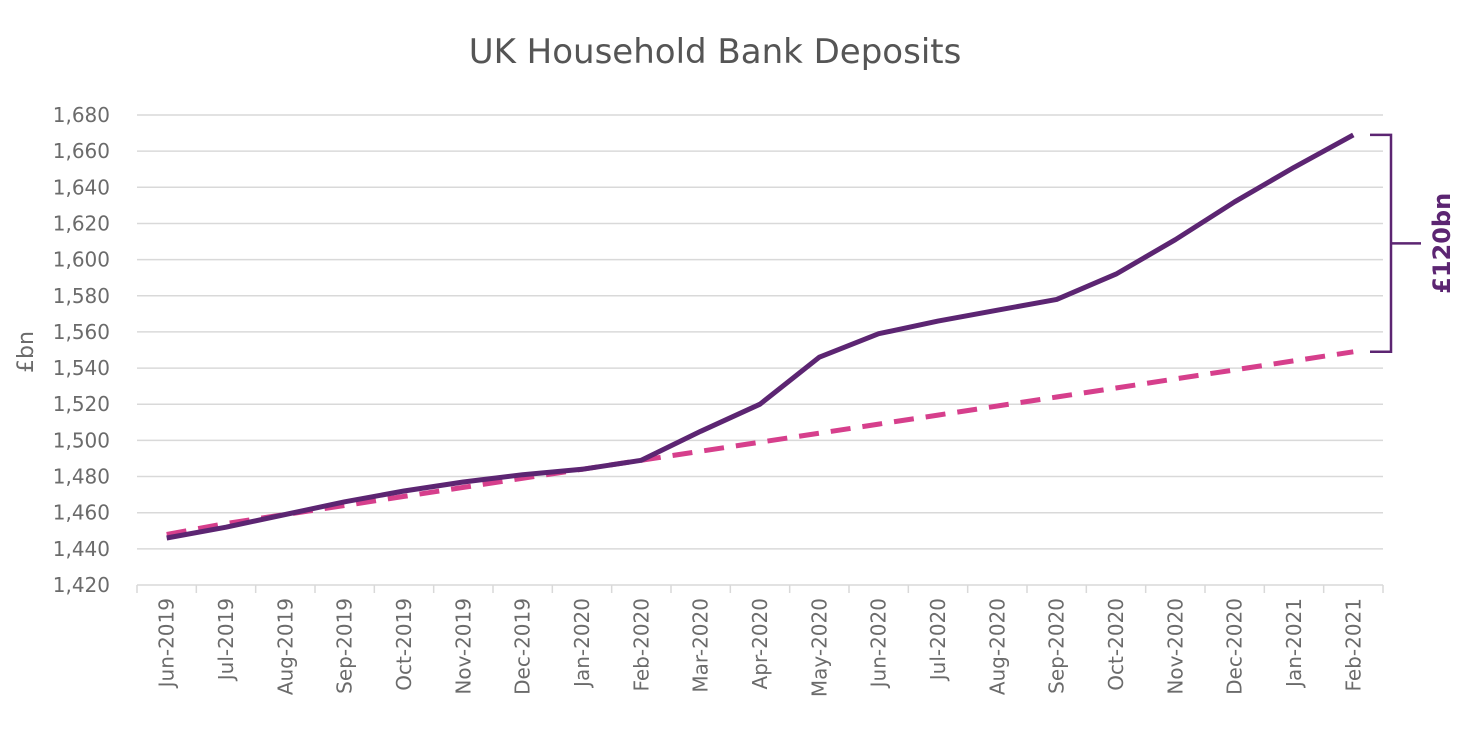  I want to click on y-tick-label: 1,480, so click(81, 477).